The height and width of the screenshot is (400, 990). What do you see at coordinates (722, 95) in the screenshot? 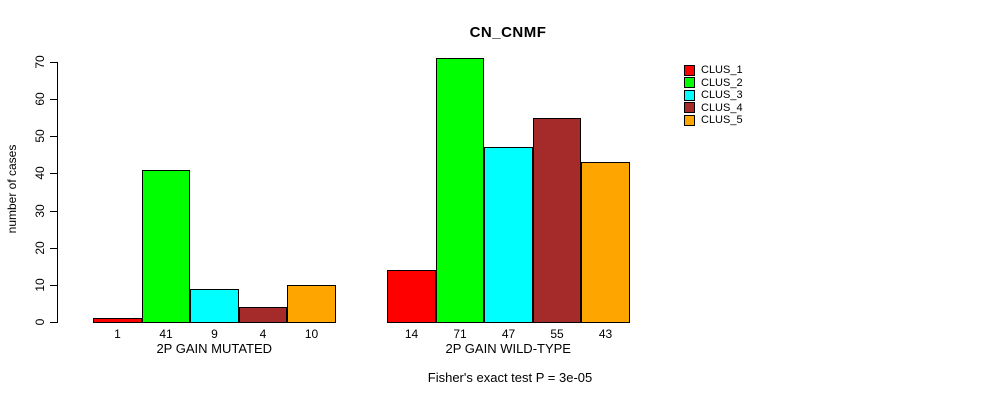
I see `legend-item-label: CLUS_3` at bounding box center [722, 95].